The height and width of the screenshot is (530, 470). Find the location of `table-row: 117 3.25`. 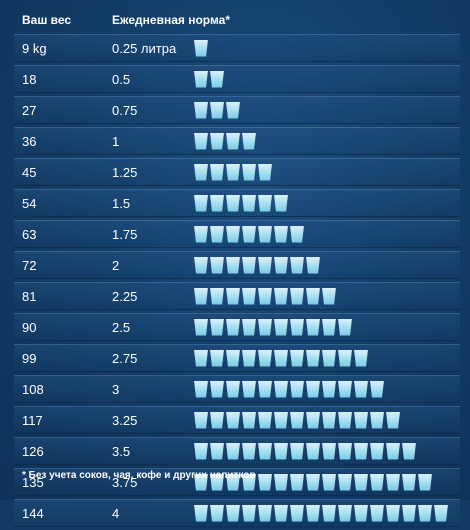

table-row: 117 3.25 is located at coordinates (237, 420).